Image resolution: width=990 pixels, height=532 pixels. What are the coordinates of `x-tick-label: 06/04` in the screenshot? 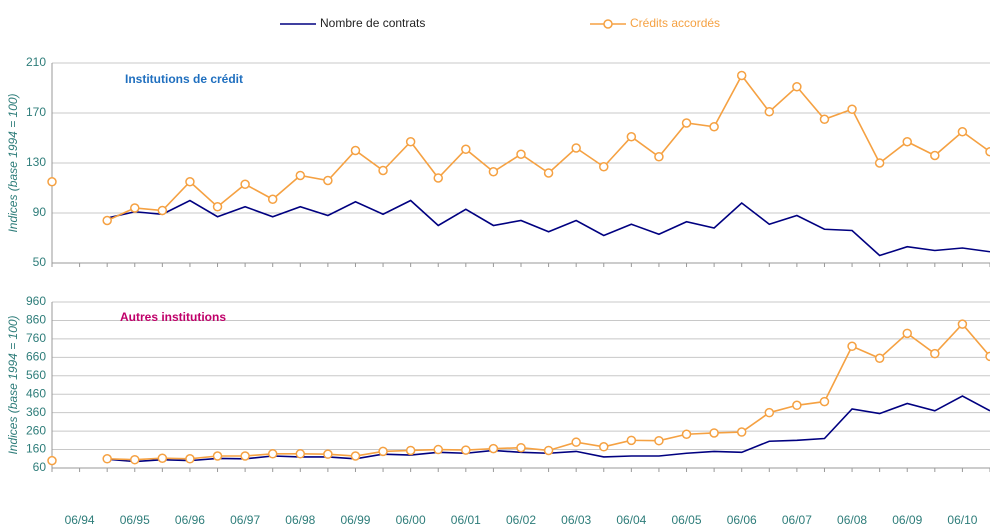 It's located at (631, 520).